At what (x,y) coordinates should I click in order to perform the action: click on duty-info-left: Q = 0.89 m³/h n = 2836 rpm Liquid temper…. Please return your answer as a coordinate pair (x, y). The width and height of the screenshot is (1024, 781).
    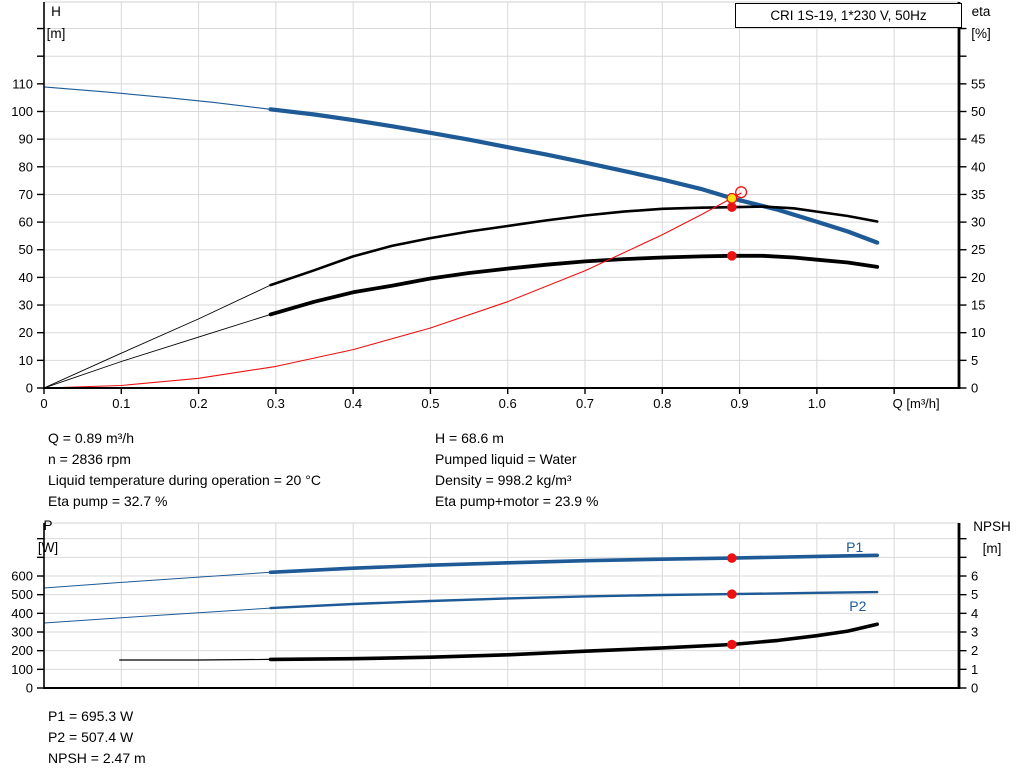
    Looking at the image, I should click on (184, 470).